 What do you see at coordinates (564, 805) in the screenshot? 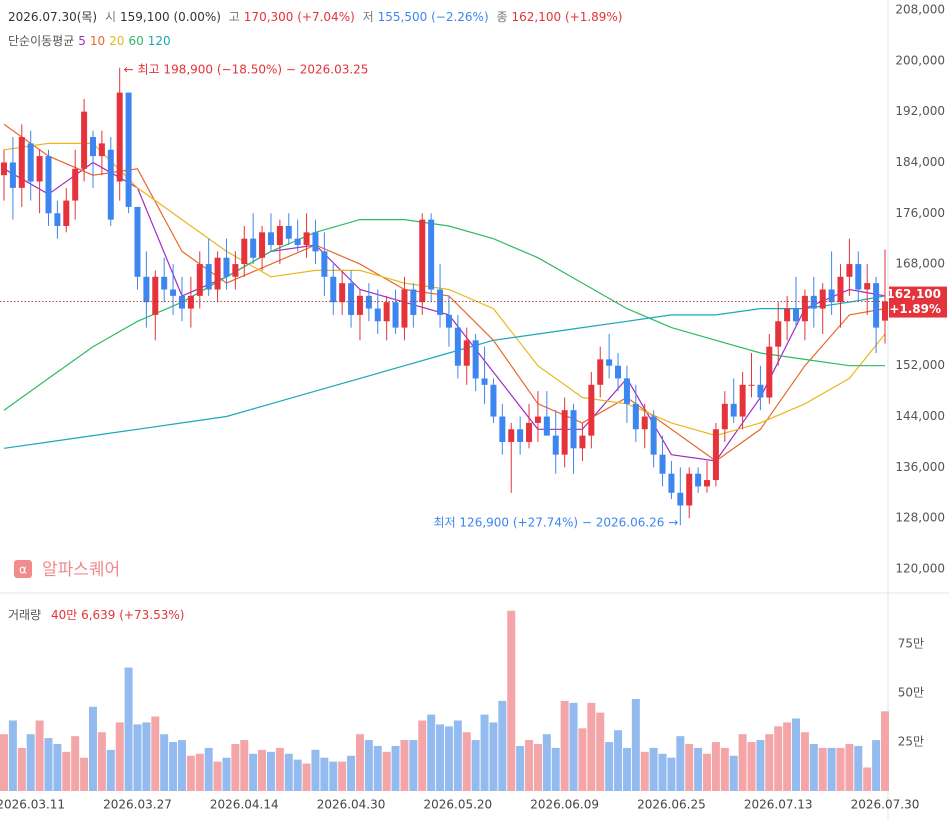
I see `x-tick-label: 2026.06.09` at bounding box center [564, 805].